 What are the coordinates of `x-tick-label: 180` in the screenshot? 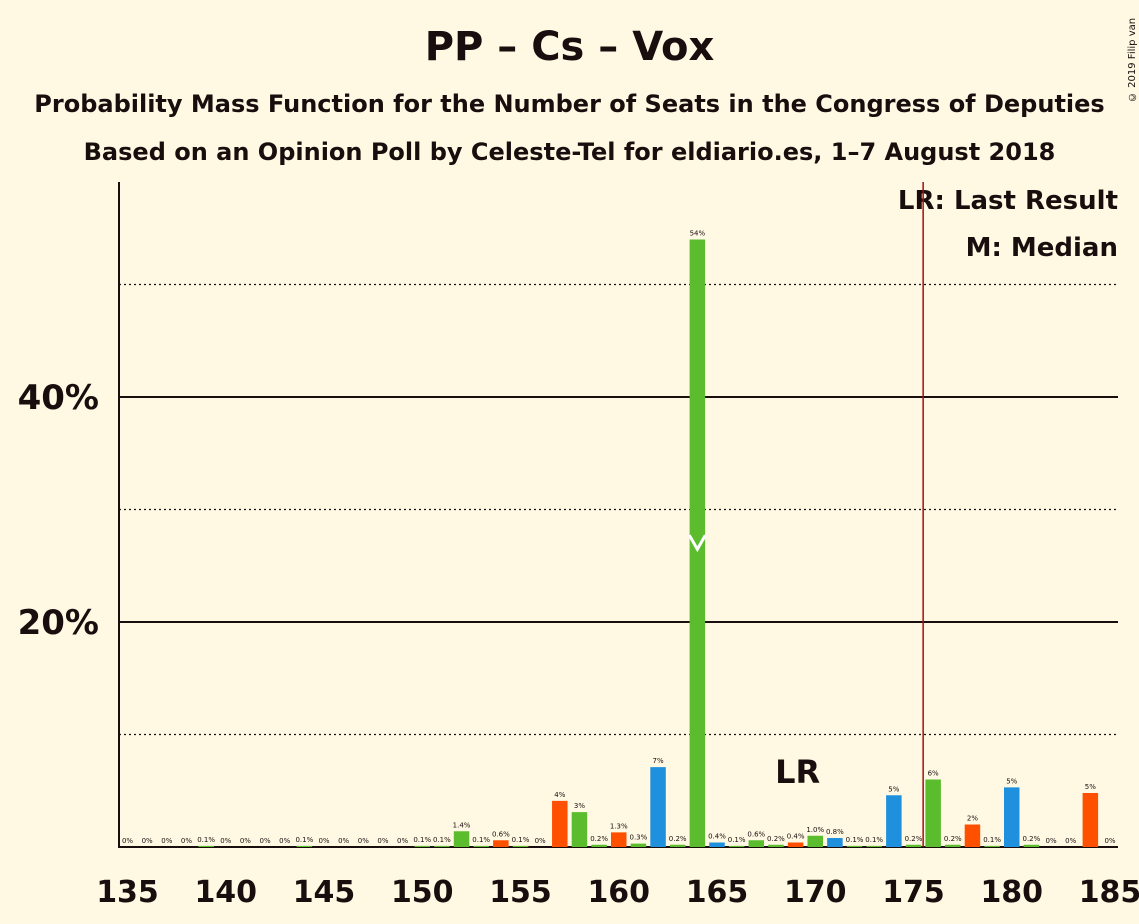 It's located at (1011, 892).